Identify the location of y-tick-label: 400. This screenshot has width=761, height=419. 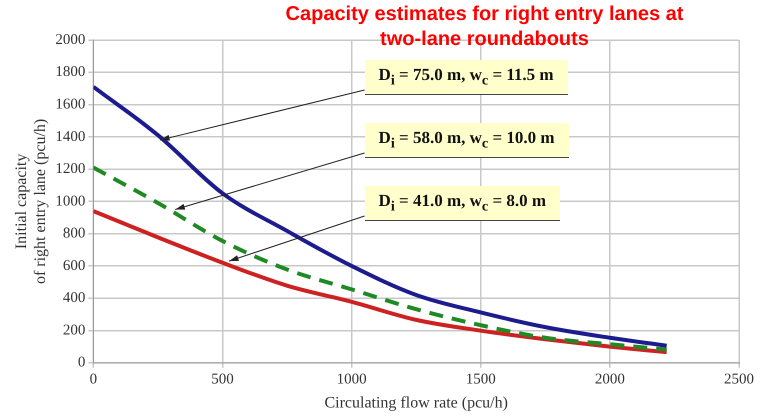
(74, 298).